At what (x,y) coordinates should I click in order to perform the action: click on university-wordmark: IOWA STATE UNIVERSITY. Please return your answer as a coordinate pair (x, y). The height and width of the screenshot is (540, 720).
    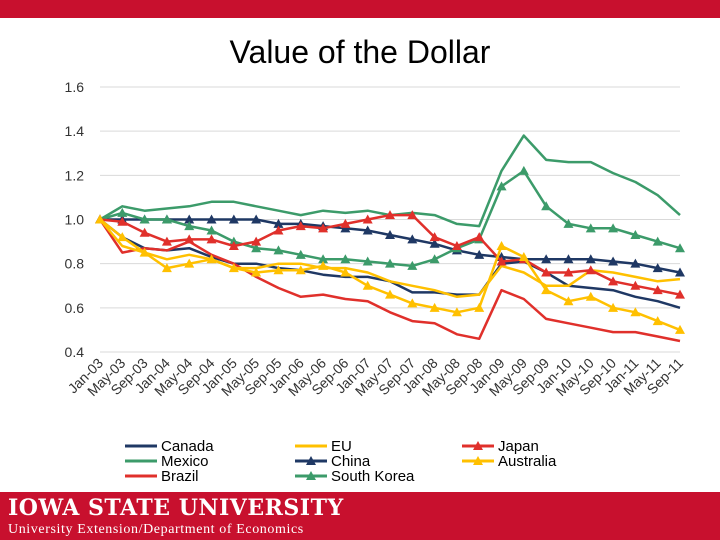
    Looking at the image, I should click on (176, 508).